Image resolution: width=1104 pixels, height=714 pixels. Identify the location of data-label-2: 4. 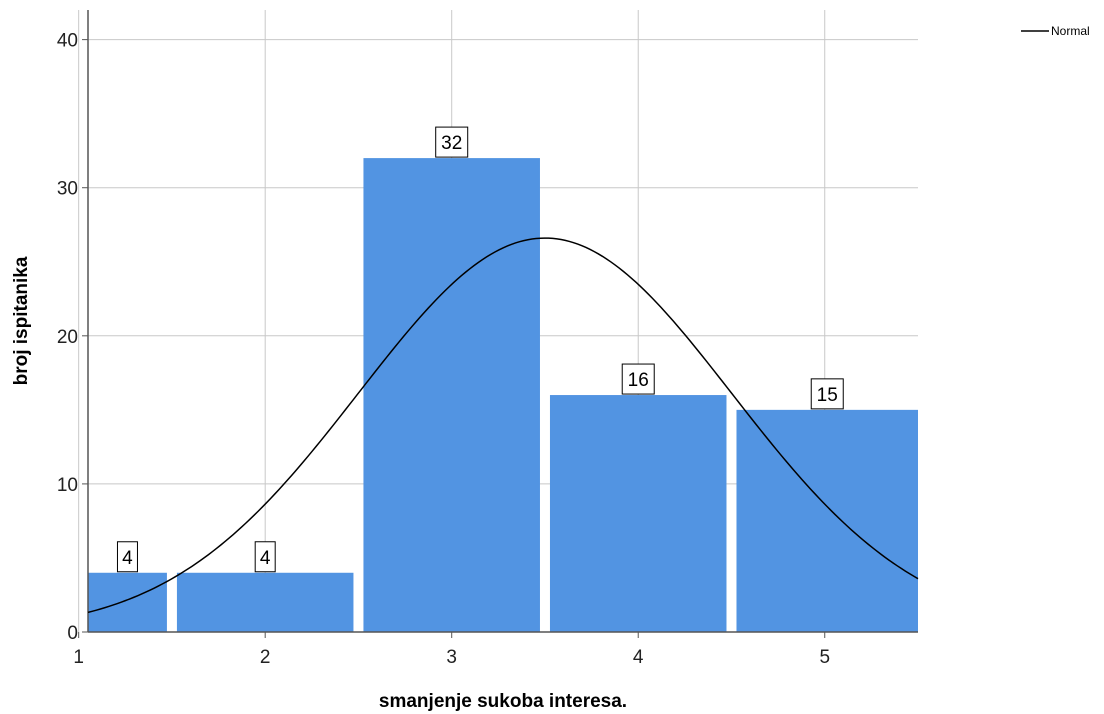
(265, 558).